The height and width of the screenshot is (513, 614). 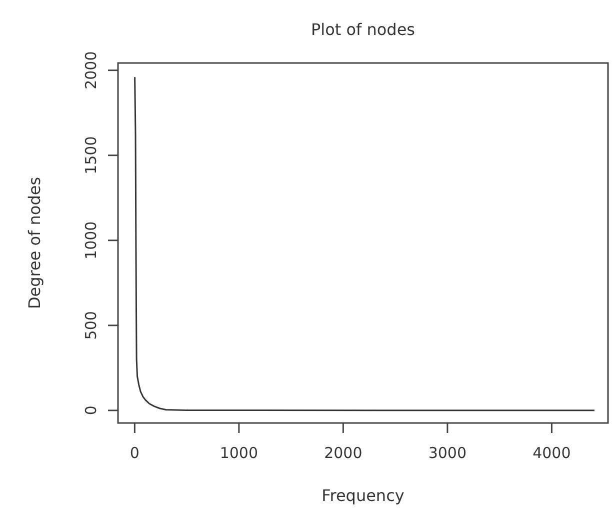 What do you see at coordinates (91, 70) in the screenshot?
I see `y-tick-label: 2000` at bounding box center [91, 70].